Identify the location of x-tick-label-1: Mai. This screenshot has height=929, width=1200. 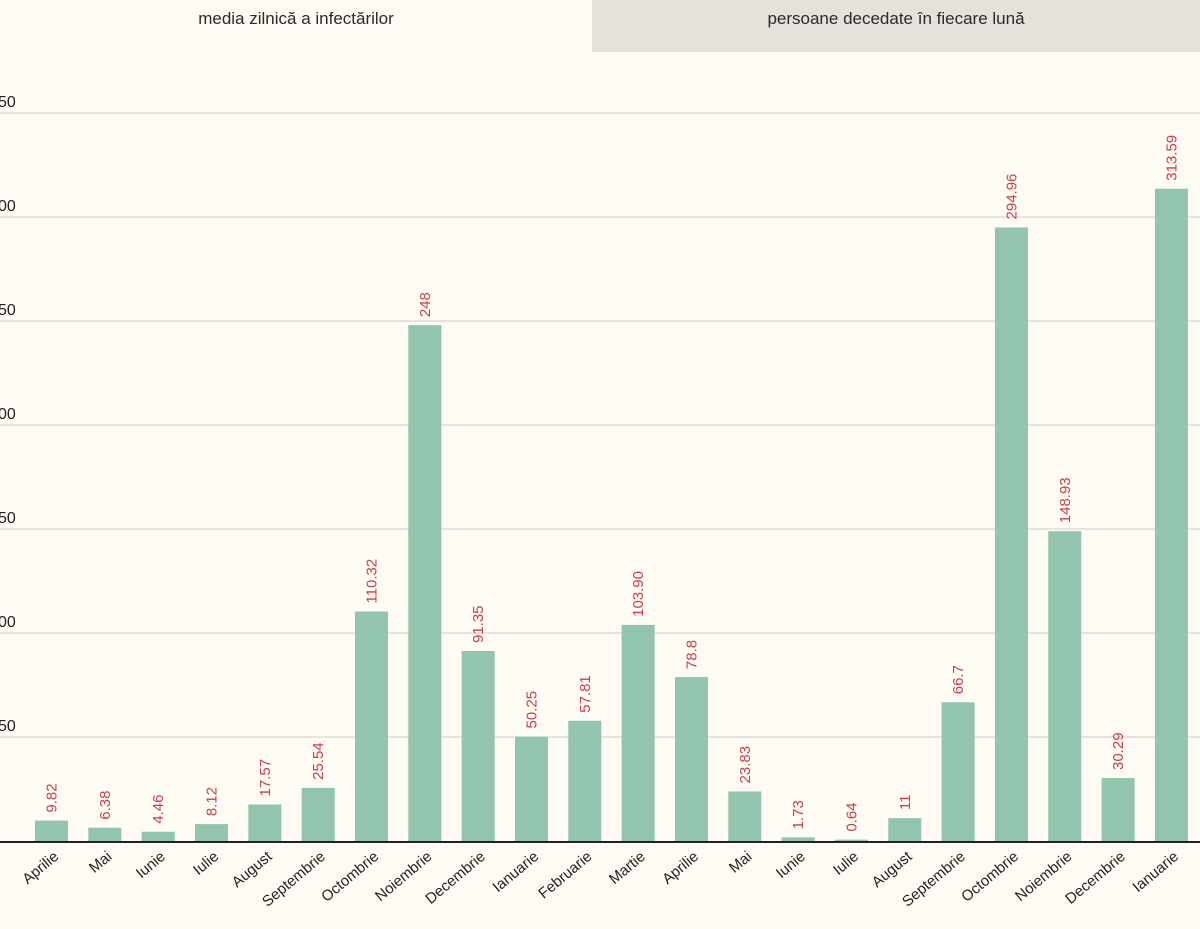
(100, 862).